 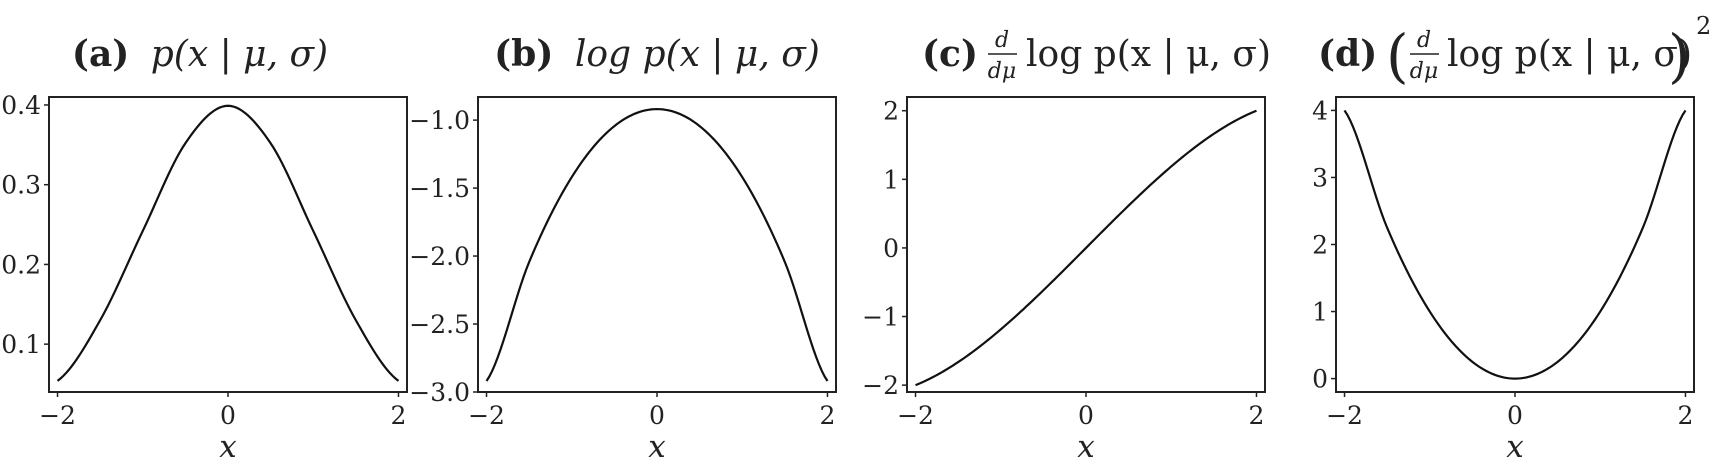 What do you see at coordinates (880, 385) in the screenshot?
I see `panel-c-ytick-label-0: −2` at bounding box center [880, 385].